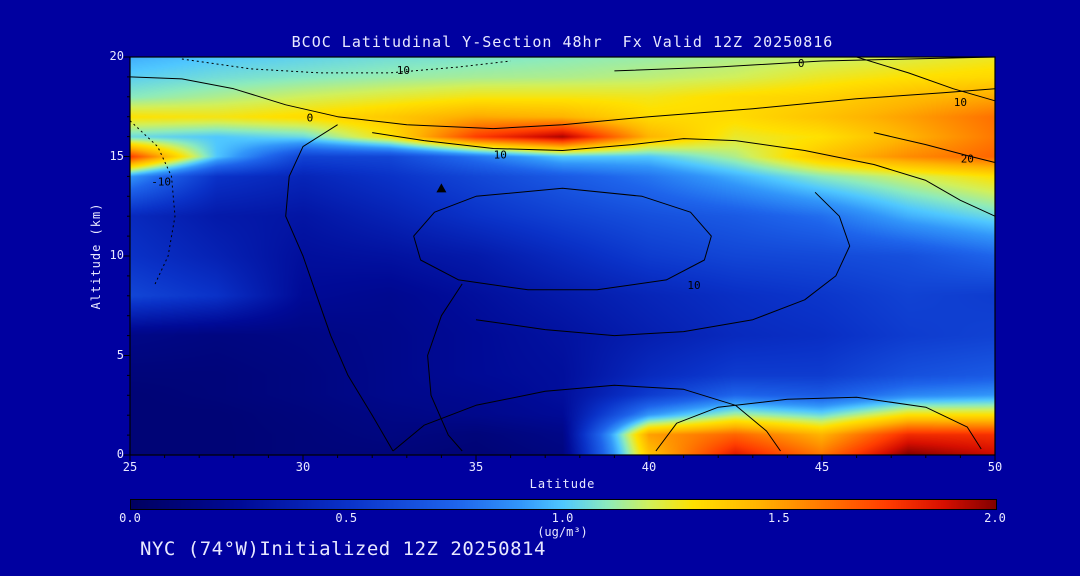 Image resolution: width=1080 pixels, height=576 pixels. I want to click on x-tick-label: 40, so click(649, 467).